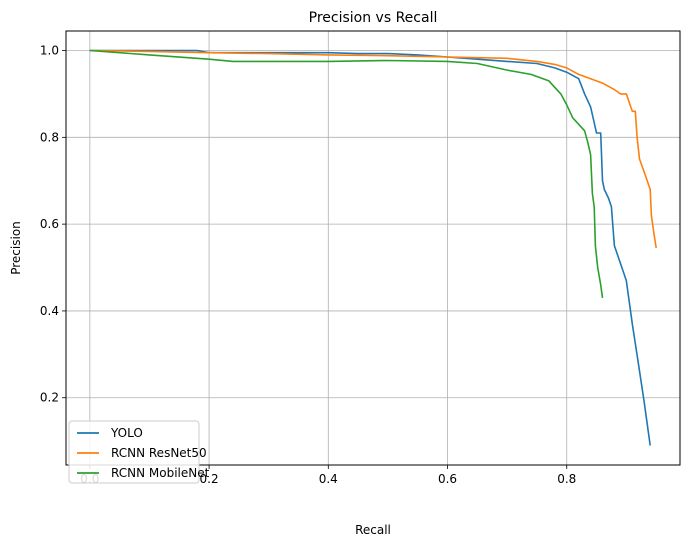 The width and height of the screenshot is (691, 547). I want to click on y-tick-label: 0.4, so click(49, 311).